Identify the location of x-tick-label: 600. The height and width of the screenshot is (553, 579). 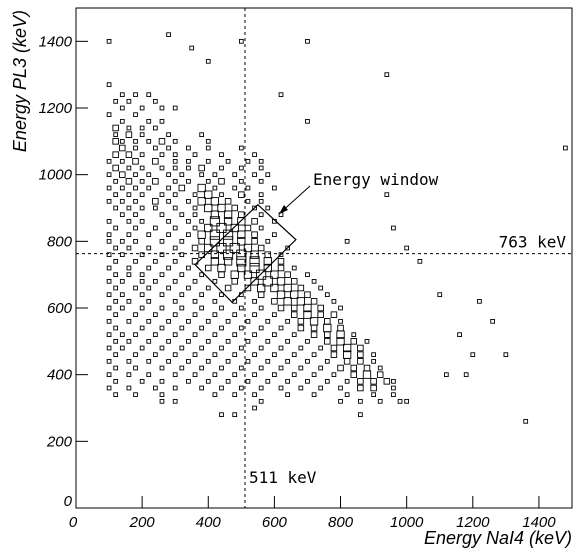
(275, 522).